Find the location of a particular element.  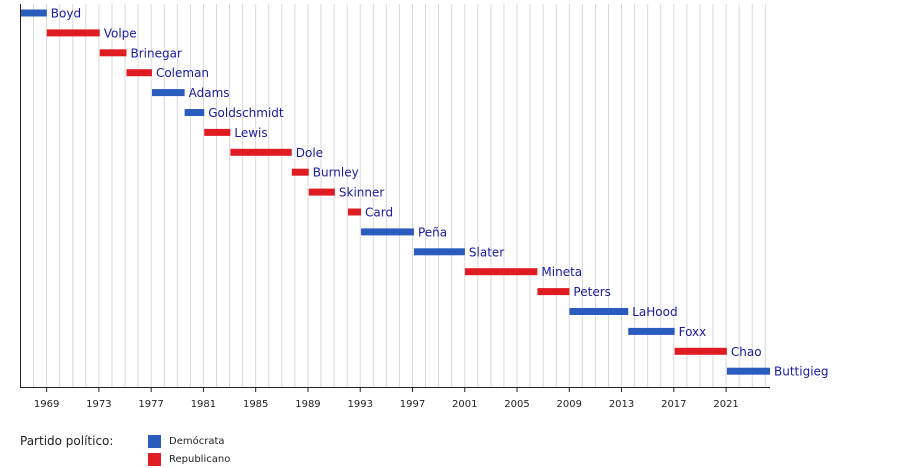

x-tick-label-1989: 1989 is located at coordinates (307, 404).